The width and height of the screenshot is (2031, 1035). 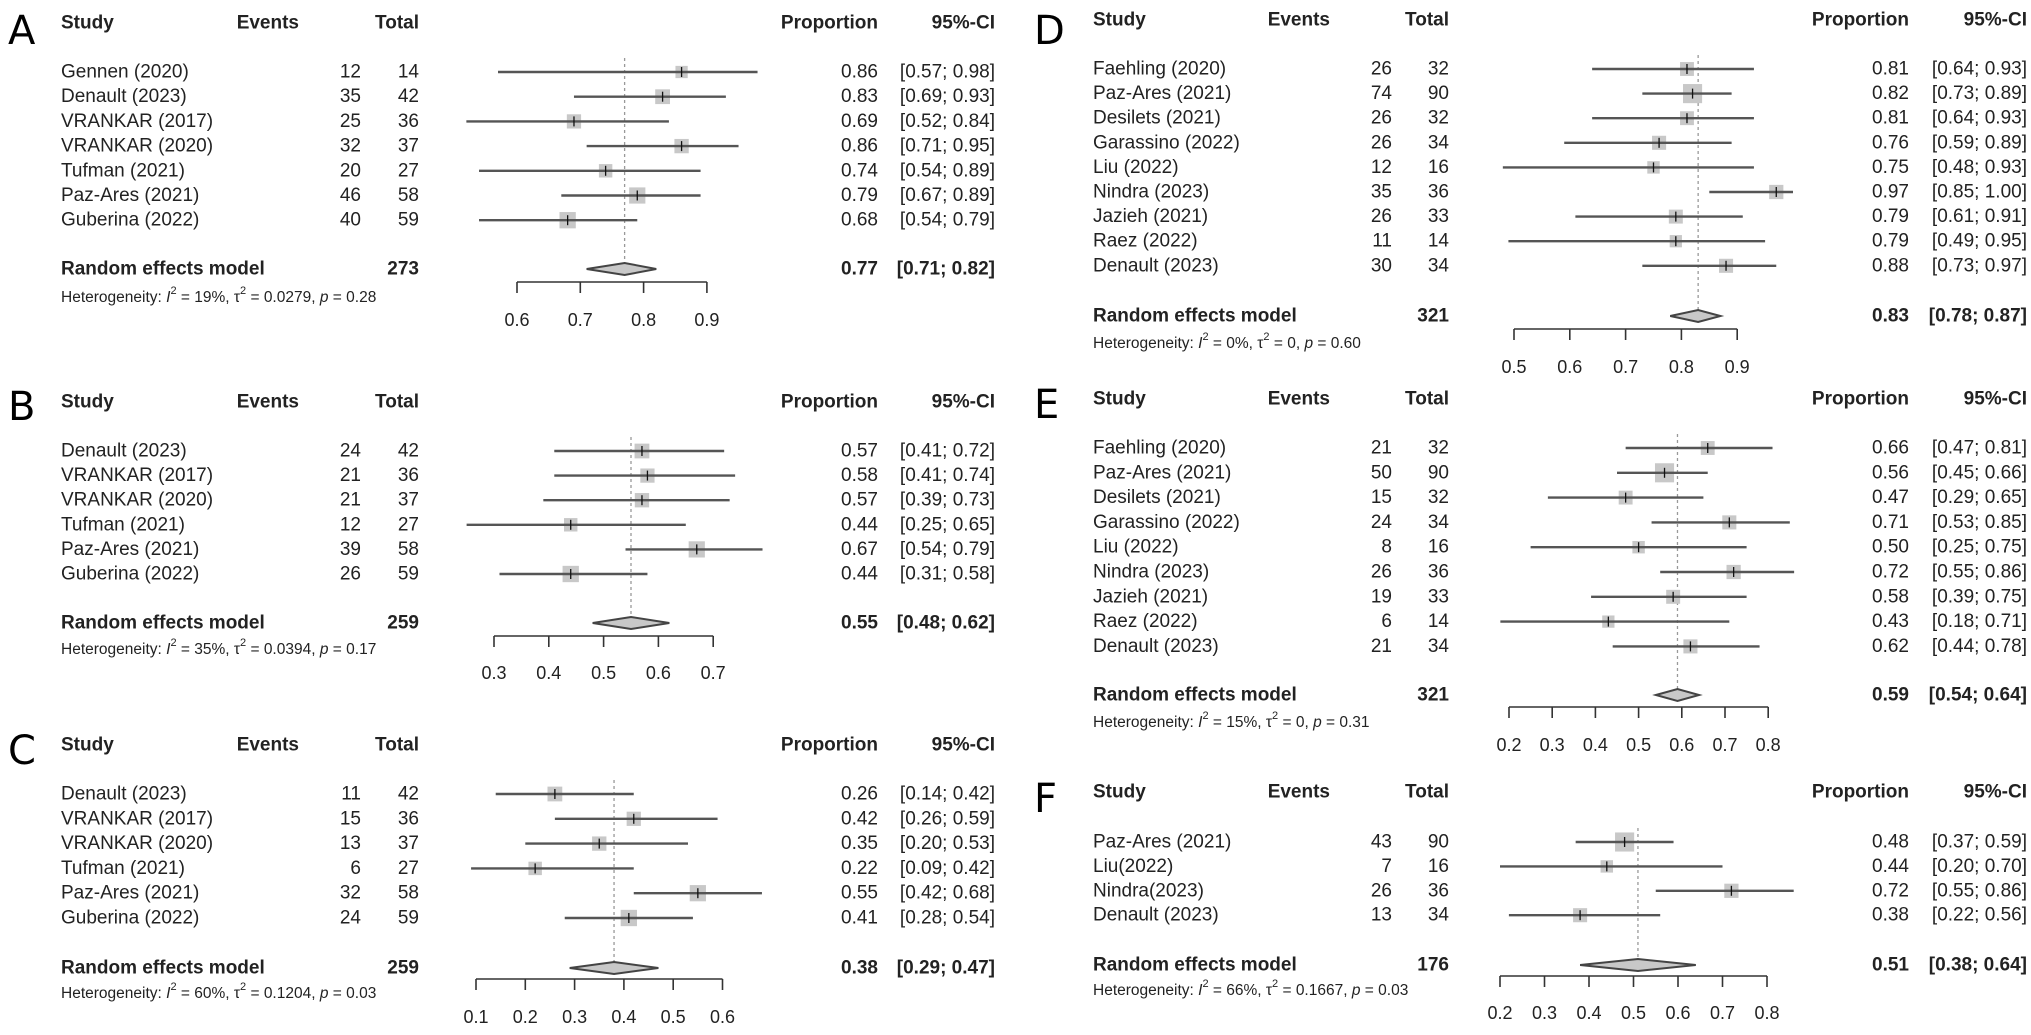 What do you see at coordinates (1166, 142) in the screenshot?
I see `study-name: Garassino (2022)` at bounding box center [1166, 142].